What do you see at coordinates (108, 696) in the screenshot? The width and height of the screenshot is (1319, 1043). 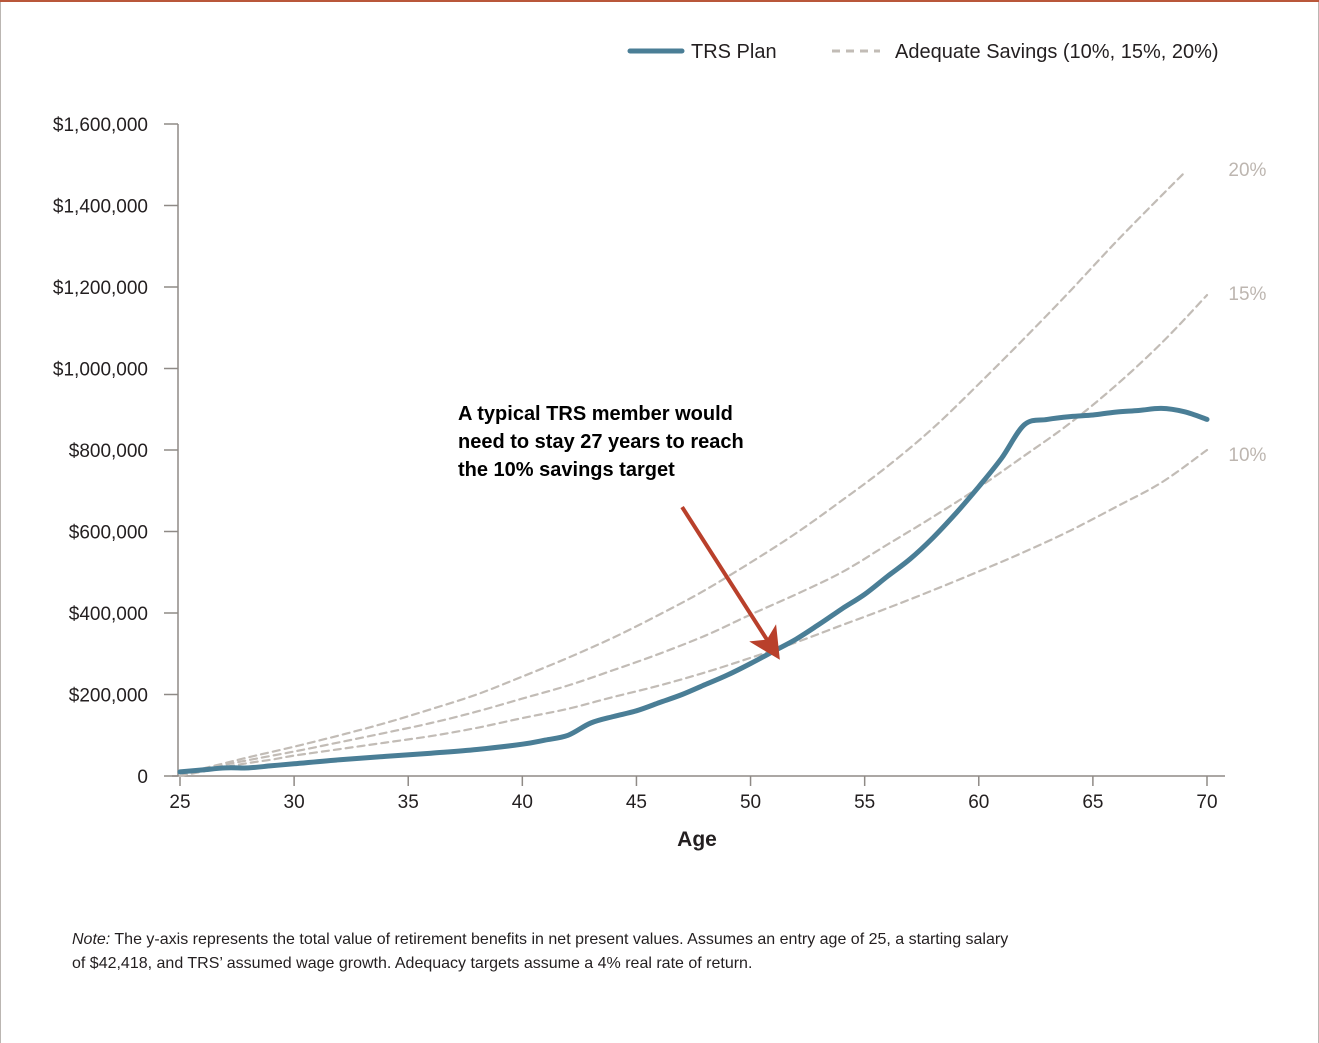 I see `y-tick-label: $200,000` at bounding box center [108, 696].